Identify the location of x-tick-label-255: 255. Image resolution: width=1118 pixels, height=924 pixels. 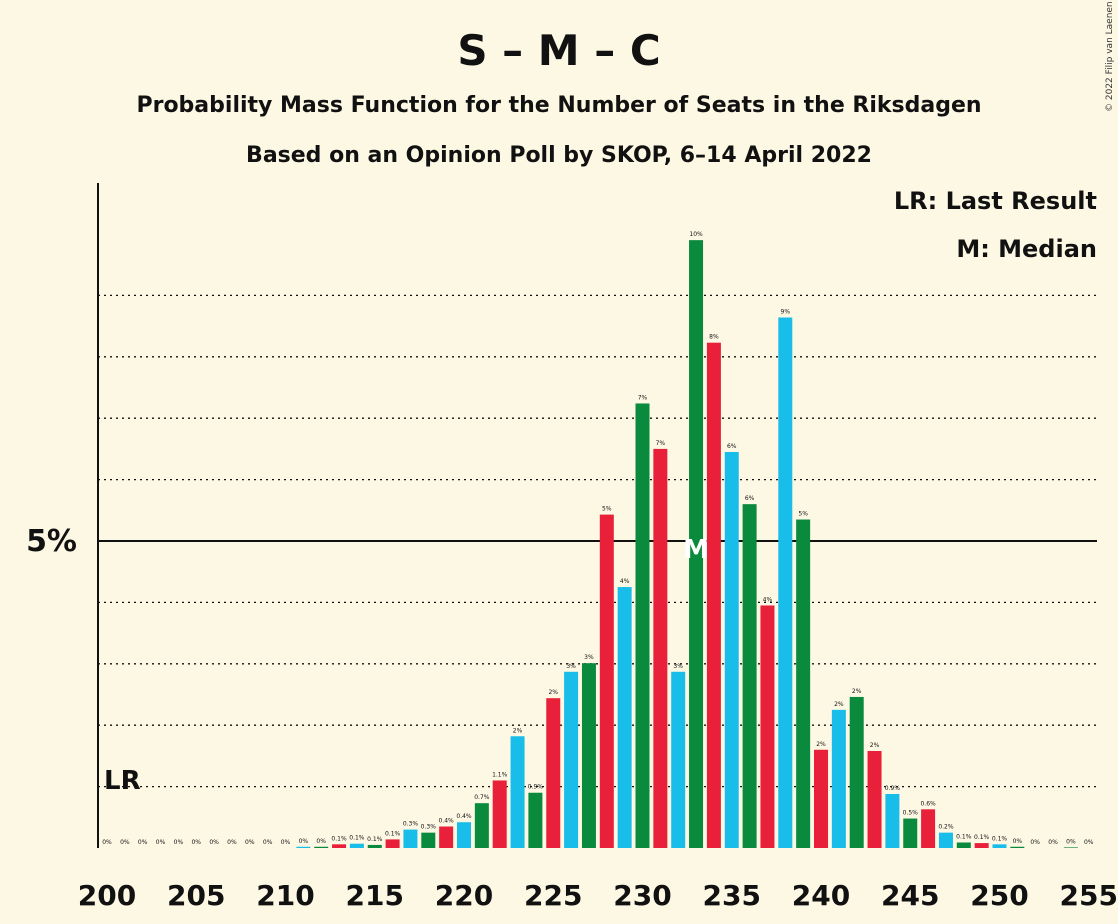
(1089, 895).